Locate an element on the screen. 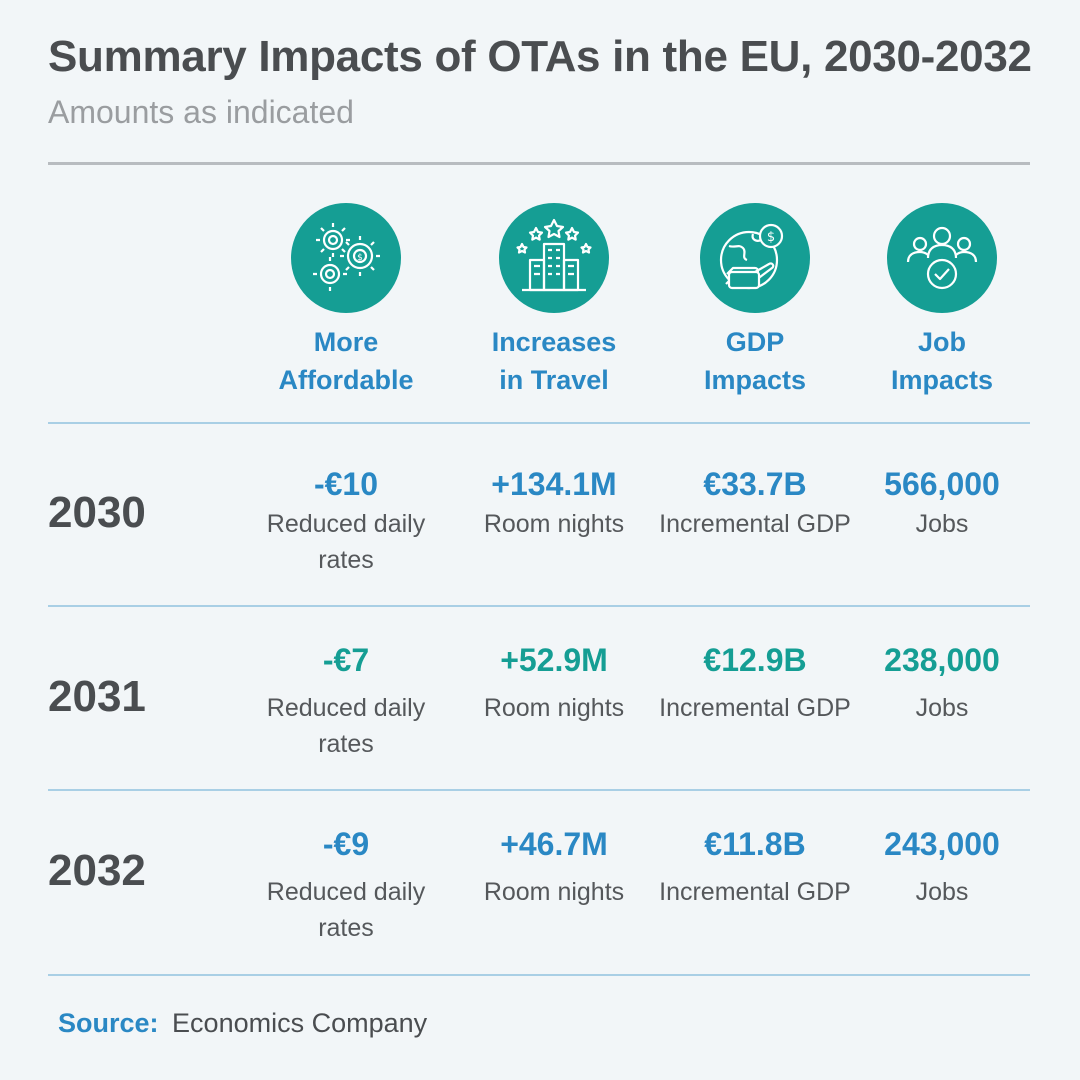 The image size is (1080, 1080). column-label: GDP Impacts is located at coordinates (755, 361).